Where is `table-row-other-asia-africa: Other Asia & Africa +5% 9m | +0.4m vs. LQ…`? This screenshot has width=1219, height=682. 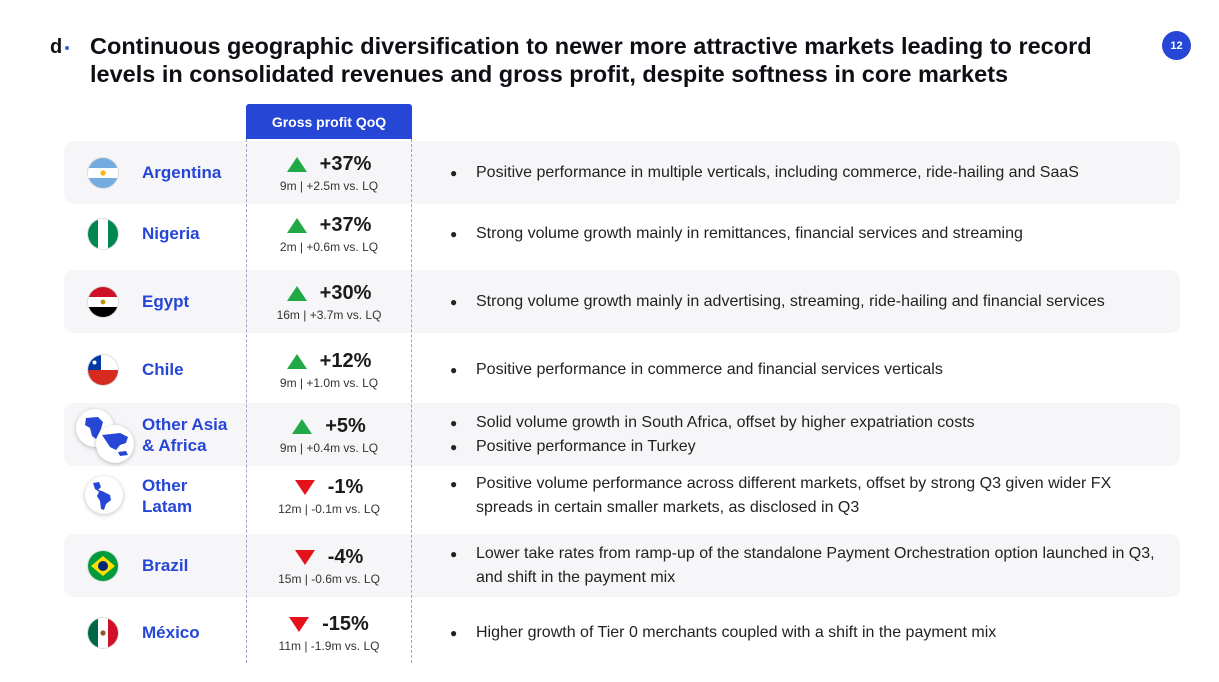 table-row-other-asia-africa: Other Asia & Africa +5% 9m | +0.4m vs. LQ… is located at coordinates (622, 434).